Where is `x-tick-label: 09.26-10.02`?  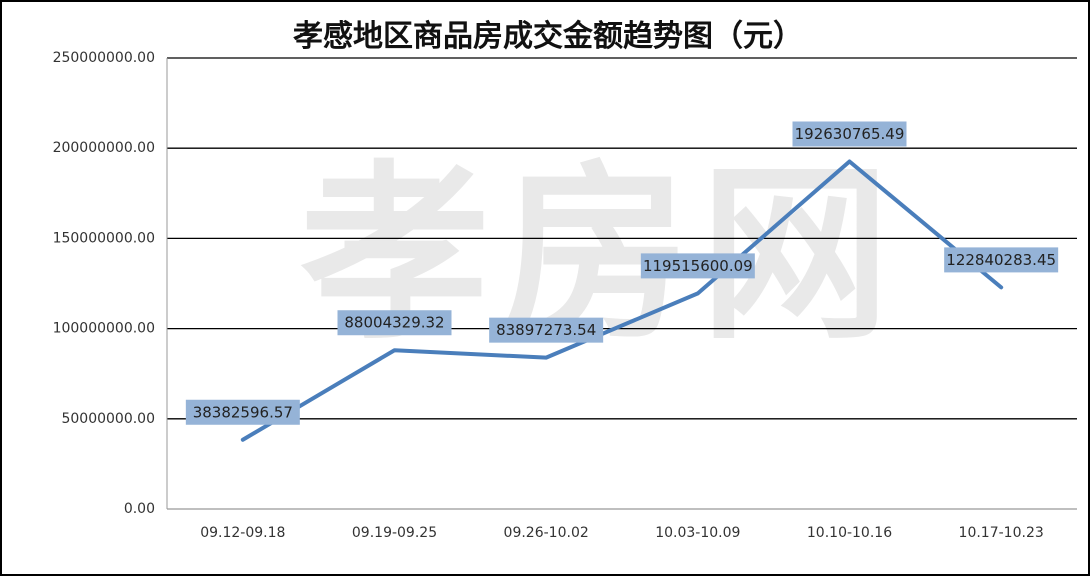
x-tick-label: 09.26-10.02 is located at coordinates (546, 533).